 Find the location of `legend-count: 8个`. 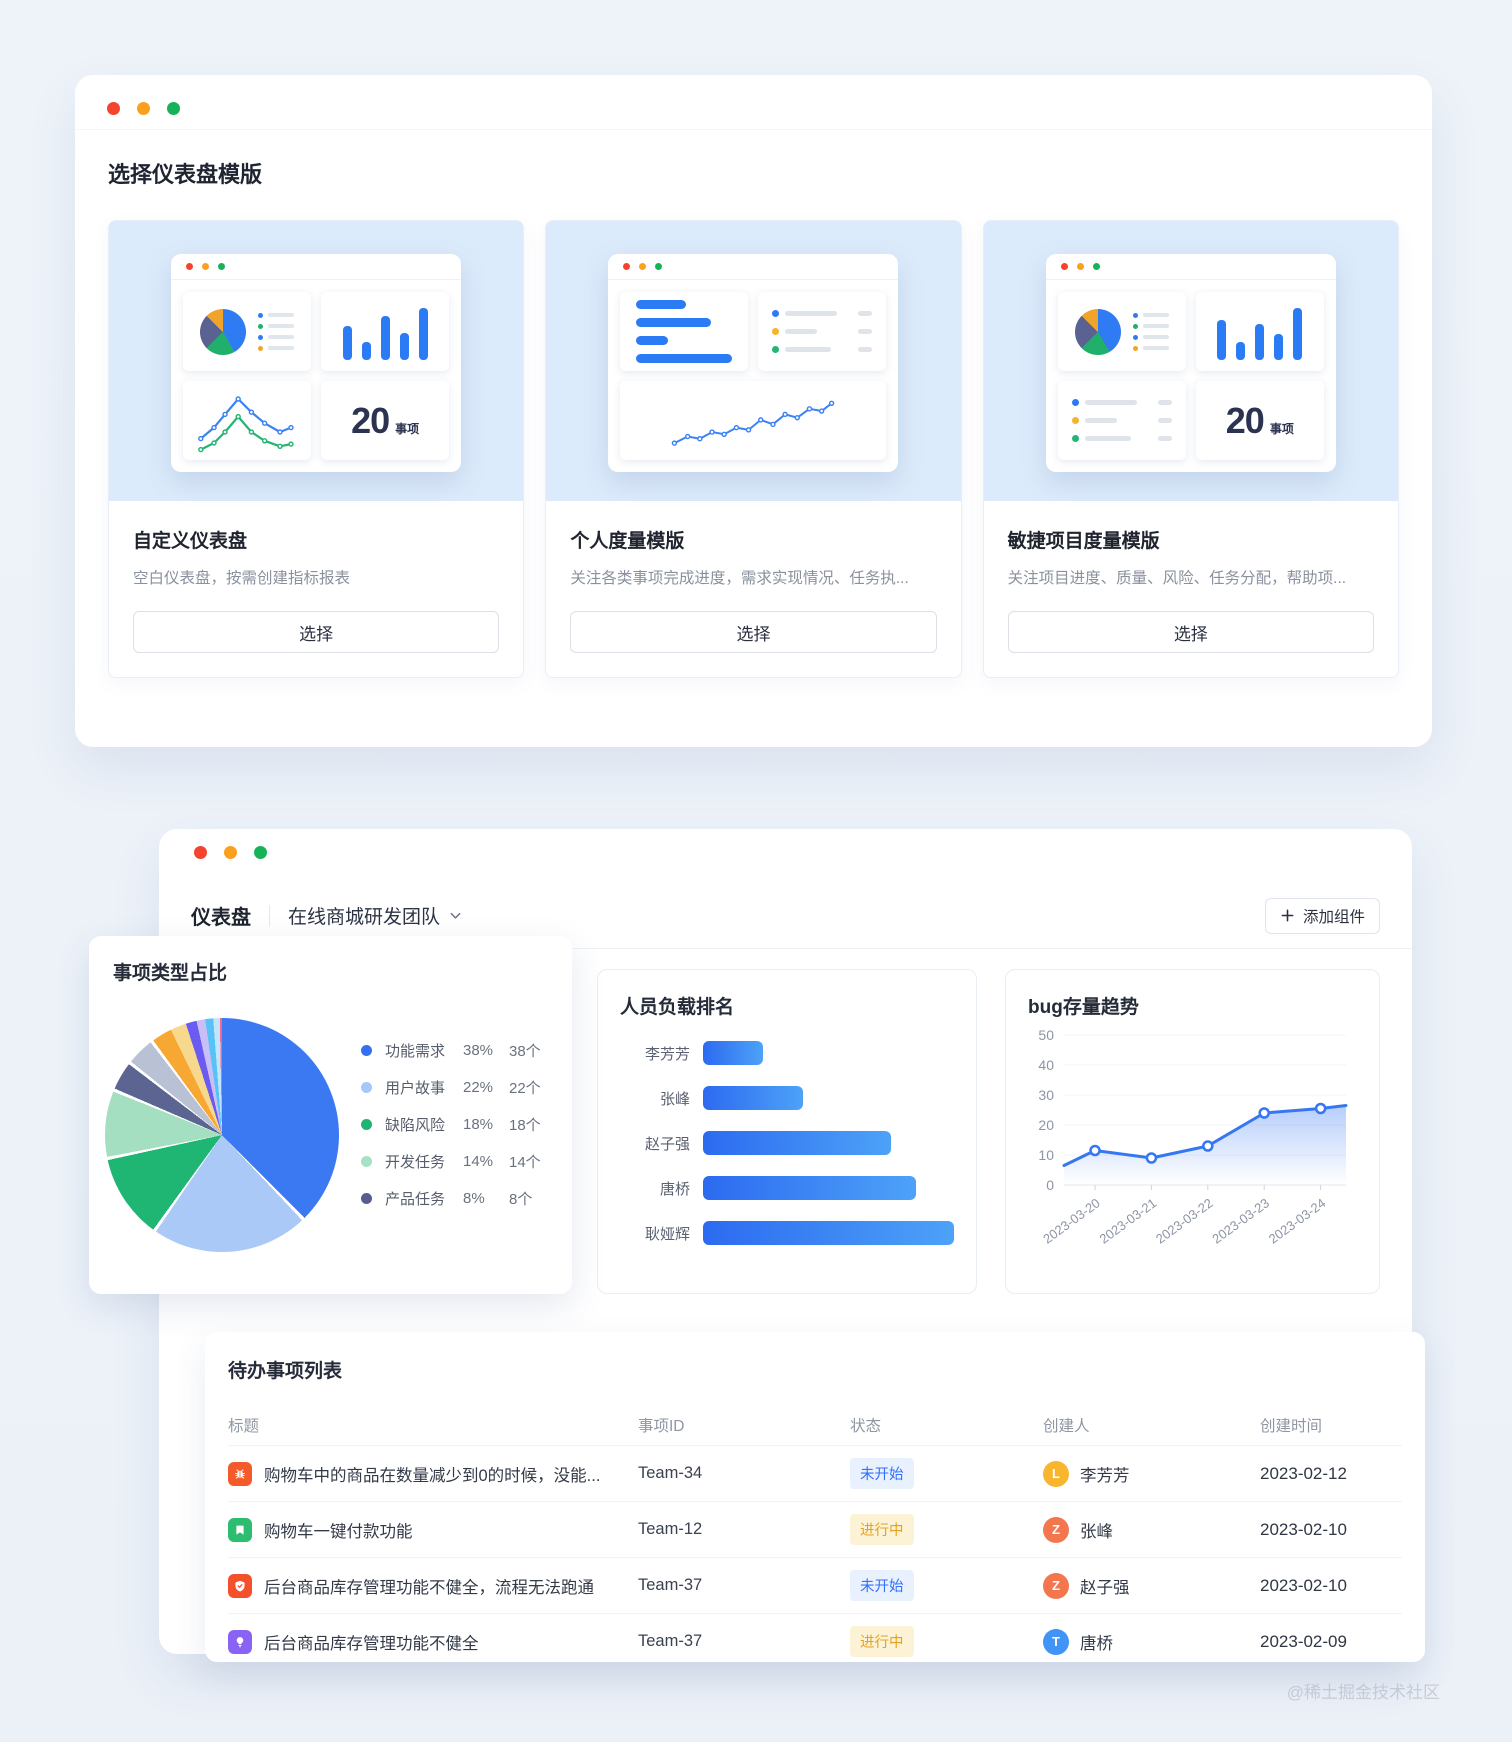

legend-count: 8个 is located at coordinates (521, 1199).